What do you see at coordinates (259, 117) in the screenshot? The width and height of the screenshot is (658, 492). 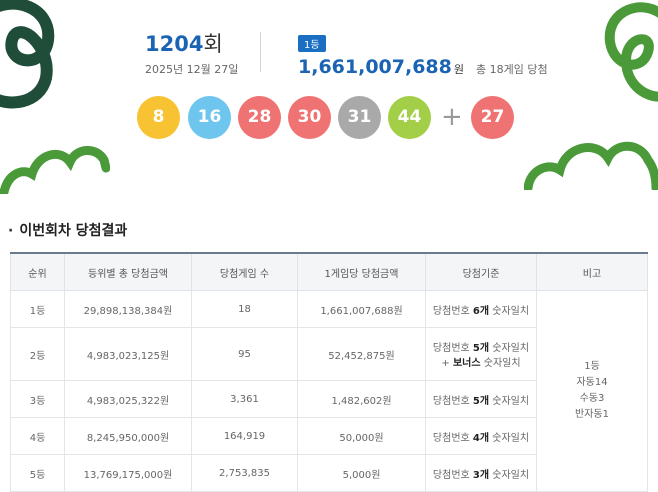 I see `lotto-ball: 28` at bounding box center [259, 117].